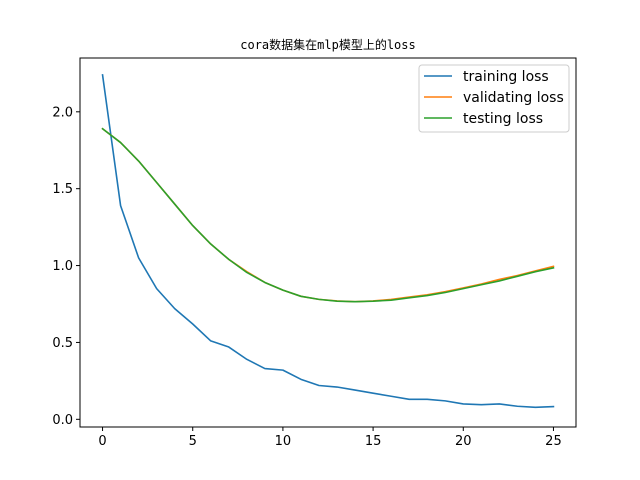 Image resolution: width=640 pixels, height=480 pixels. Describe the element at coordinates (193, 441) in the screenshot. I see `x-tick-label: 5` at that location.